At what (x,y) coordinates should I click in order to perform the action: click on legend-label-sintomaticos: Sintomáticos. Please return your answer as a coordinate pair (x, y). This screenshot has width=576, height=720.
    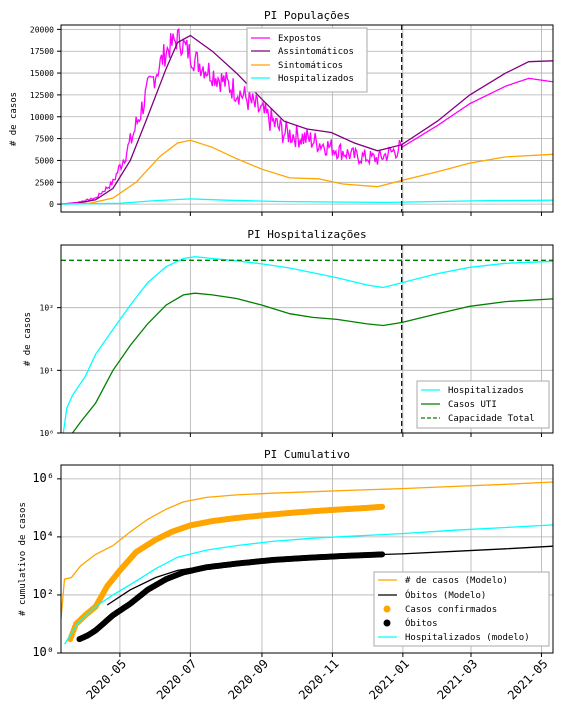
    Looking at the image, I should click on (310, 66).